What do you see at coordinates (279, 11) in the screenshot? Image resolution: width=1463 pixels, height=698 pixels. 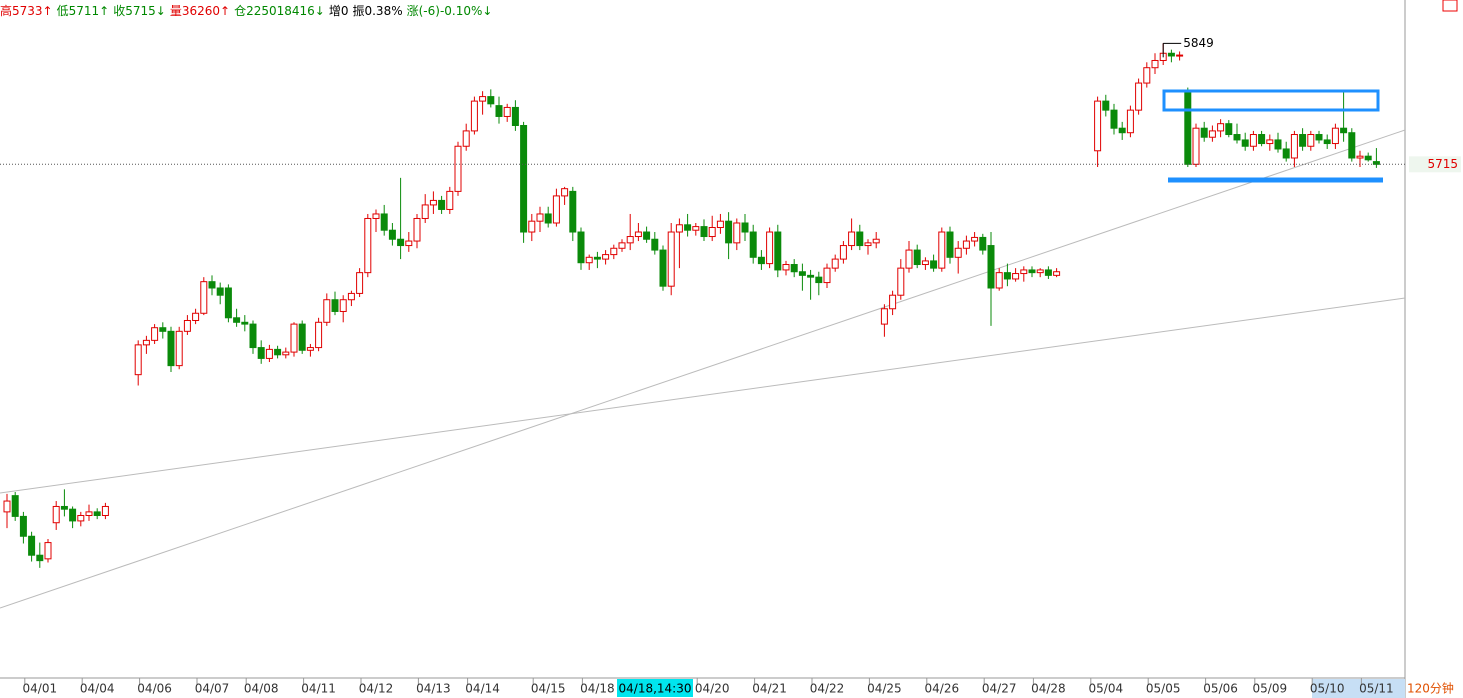 I see `quote-item: 仓225018416↓` at bounding box center [279, 11].